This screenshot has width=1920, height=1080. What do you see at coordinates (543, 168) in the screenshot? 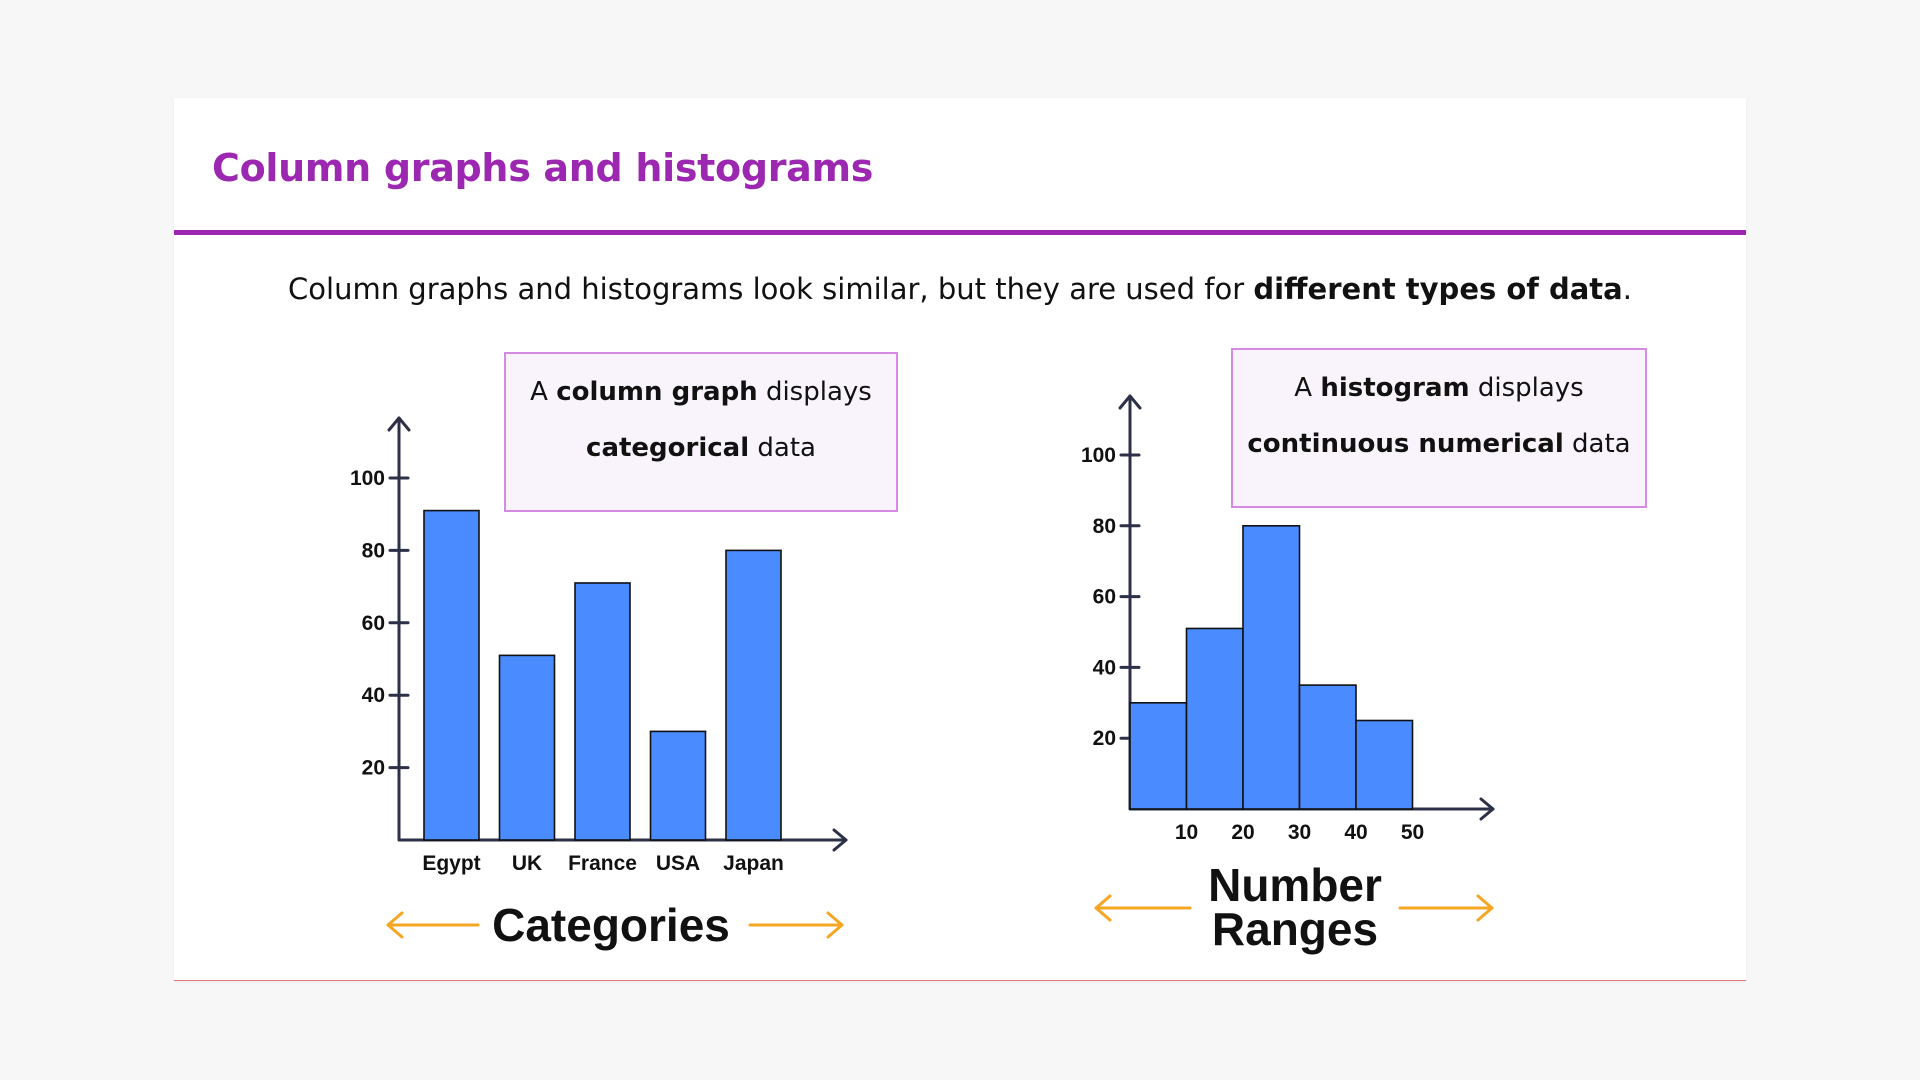
I see `page-title: Column graphs and histograms` at bounding box center [543, 168].